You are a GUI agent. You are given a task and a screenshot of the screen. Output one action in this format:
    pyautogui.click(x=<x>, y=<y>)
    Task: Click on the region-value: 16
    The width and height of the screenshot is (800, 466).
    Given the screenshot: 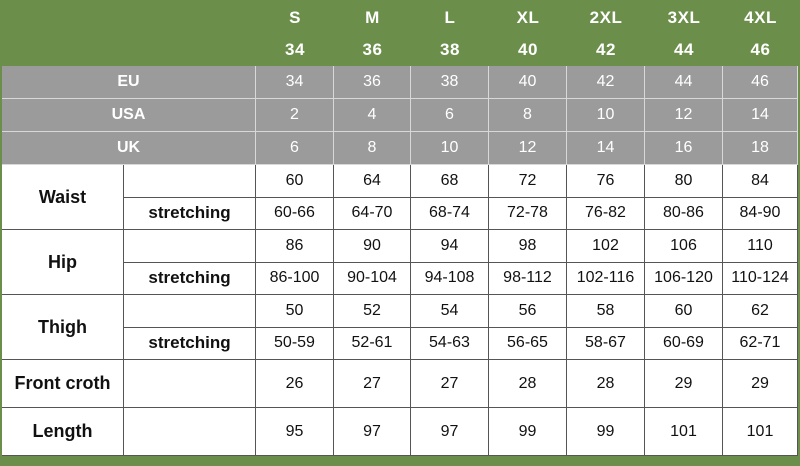 What is the action you would take?
    pyautogui.click(x=684, y=148)
    